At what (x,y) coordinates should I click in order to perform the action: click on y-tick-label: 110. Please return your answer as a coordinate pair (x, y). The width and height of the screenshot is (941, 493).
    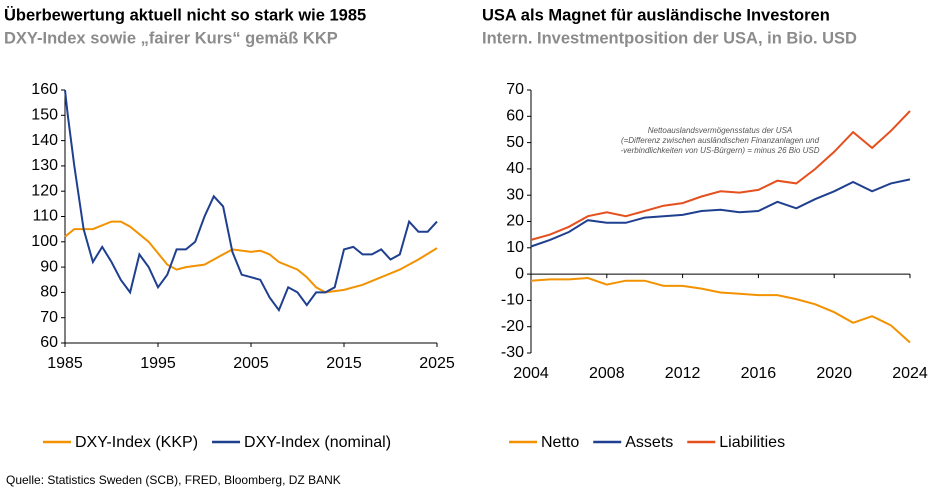
    Looking at the image, I should click on (45, 216).